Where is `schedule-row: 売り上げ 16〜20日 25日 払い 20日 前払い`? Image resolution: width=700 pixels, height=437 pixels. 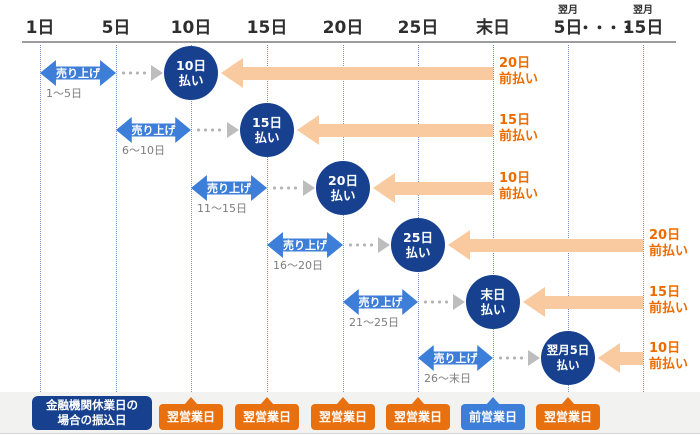
schedule-row: 売り上げ 16〜20日 25日 払い 20日 前払い is located at coordinates (350, 245).